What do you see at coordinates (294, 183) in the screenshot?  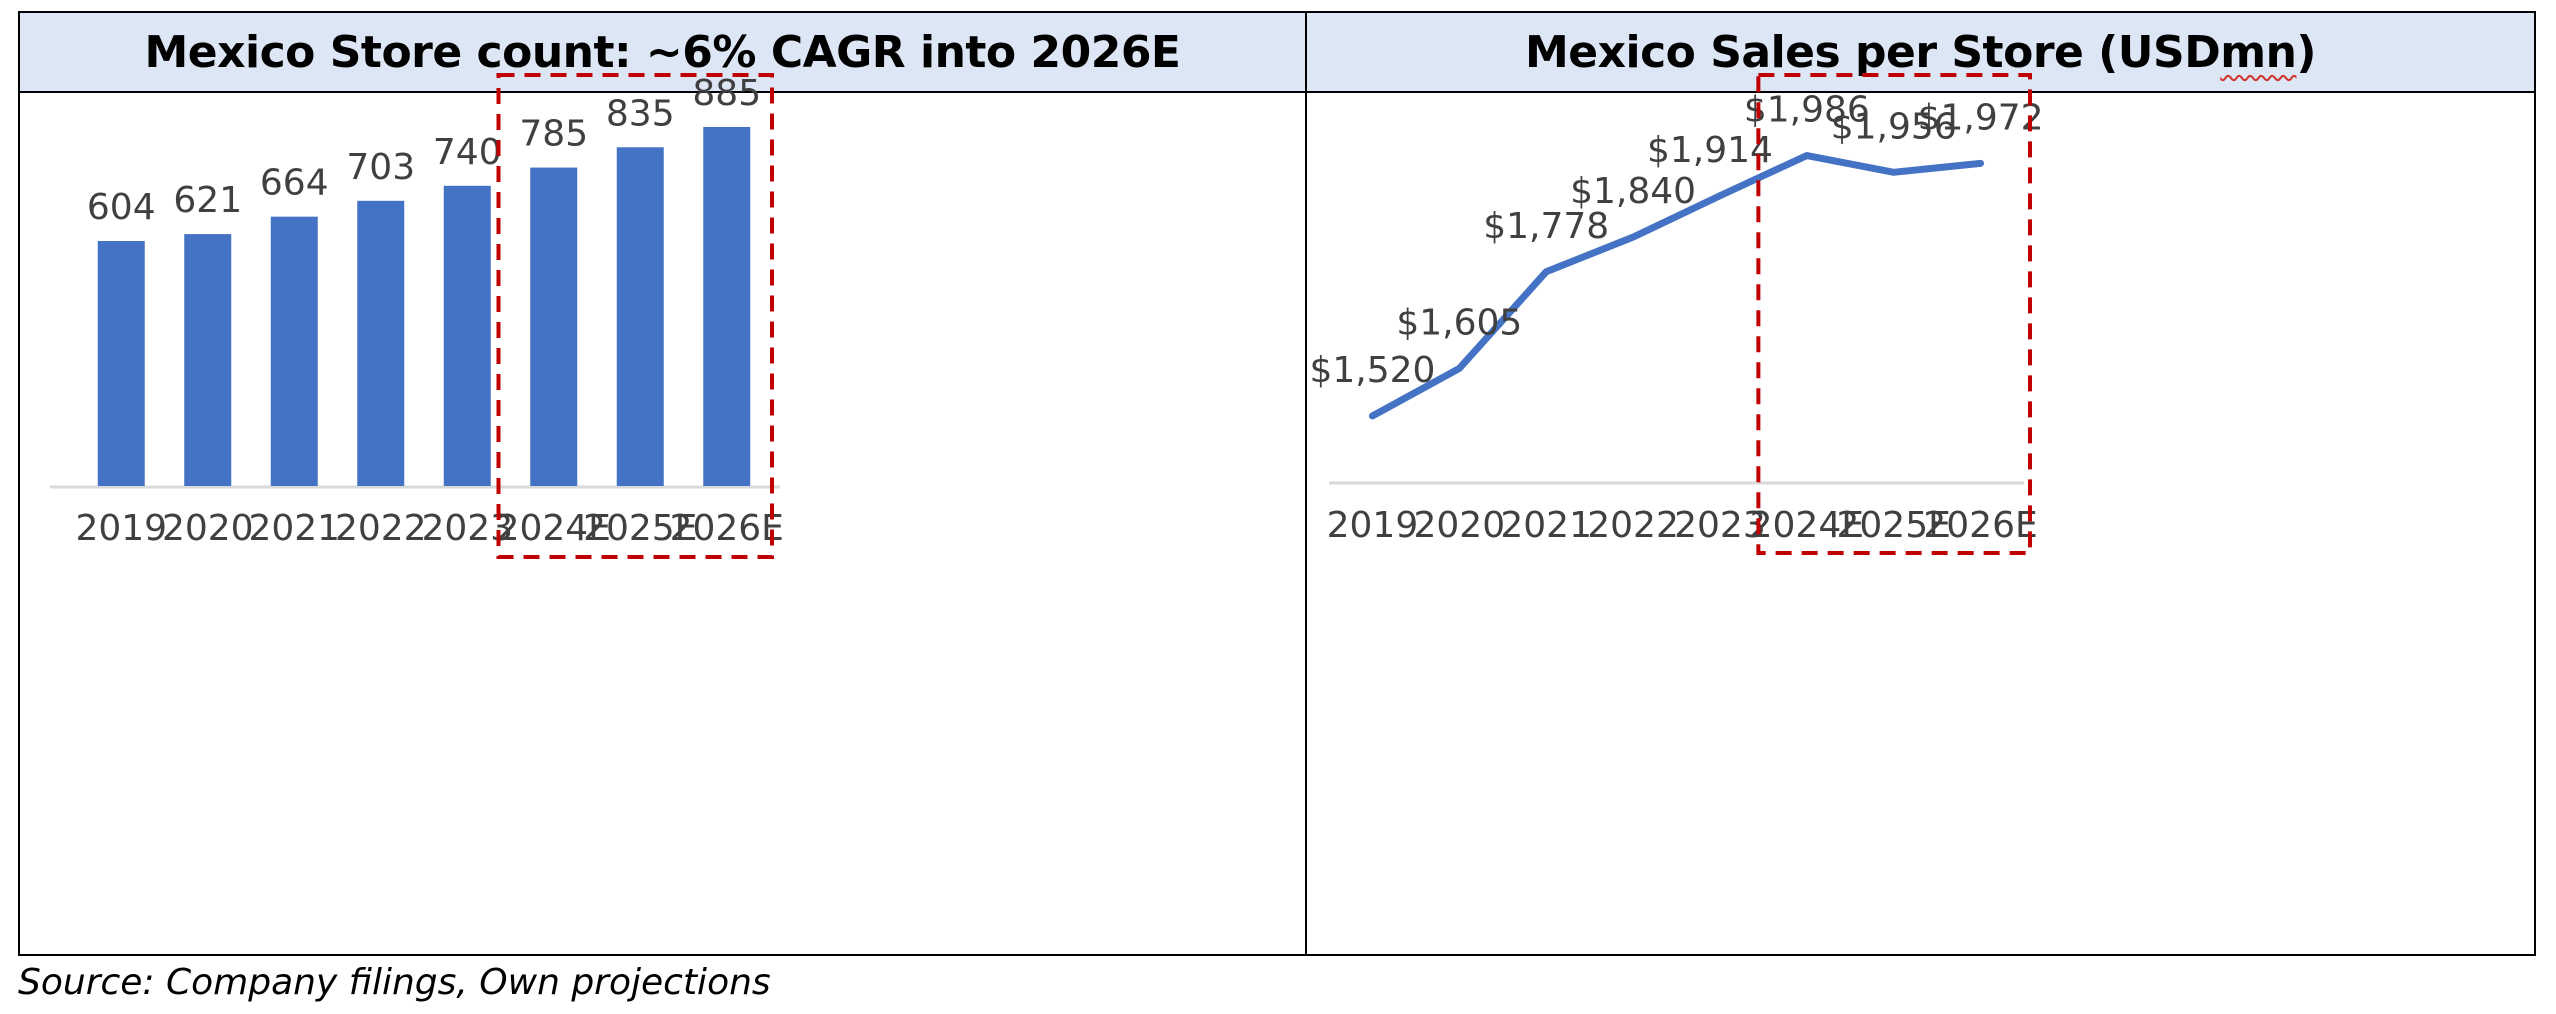 I see `data-label-2021: 664` at bounding box center [294, 183].